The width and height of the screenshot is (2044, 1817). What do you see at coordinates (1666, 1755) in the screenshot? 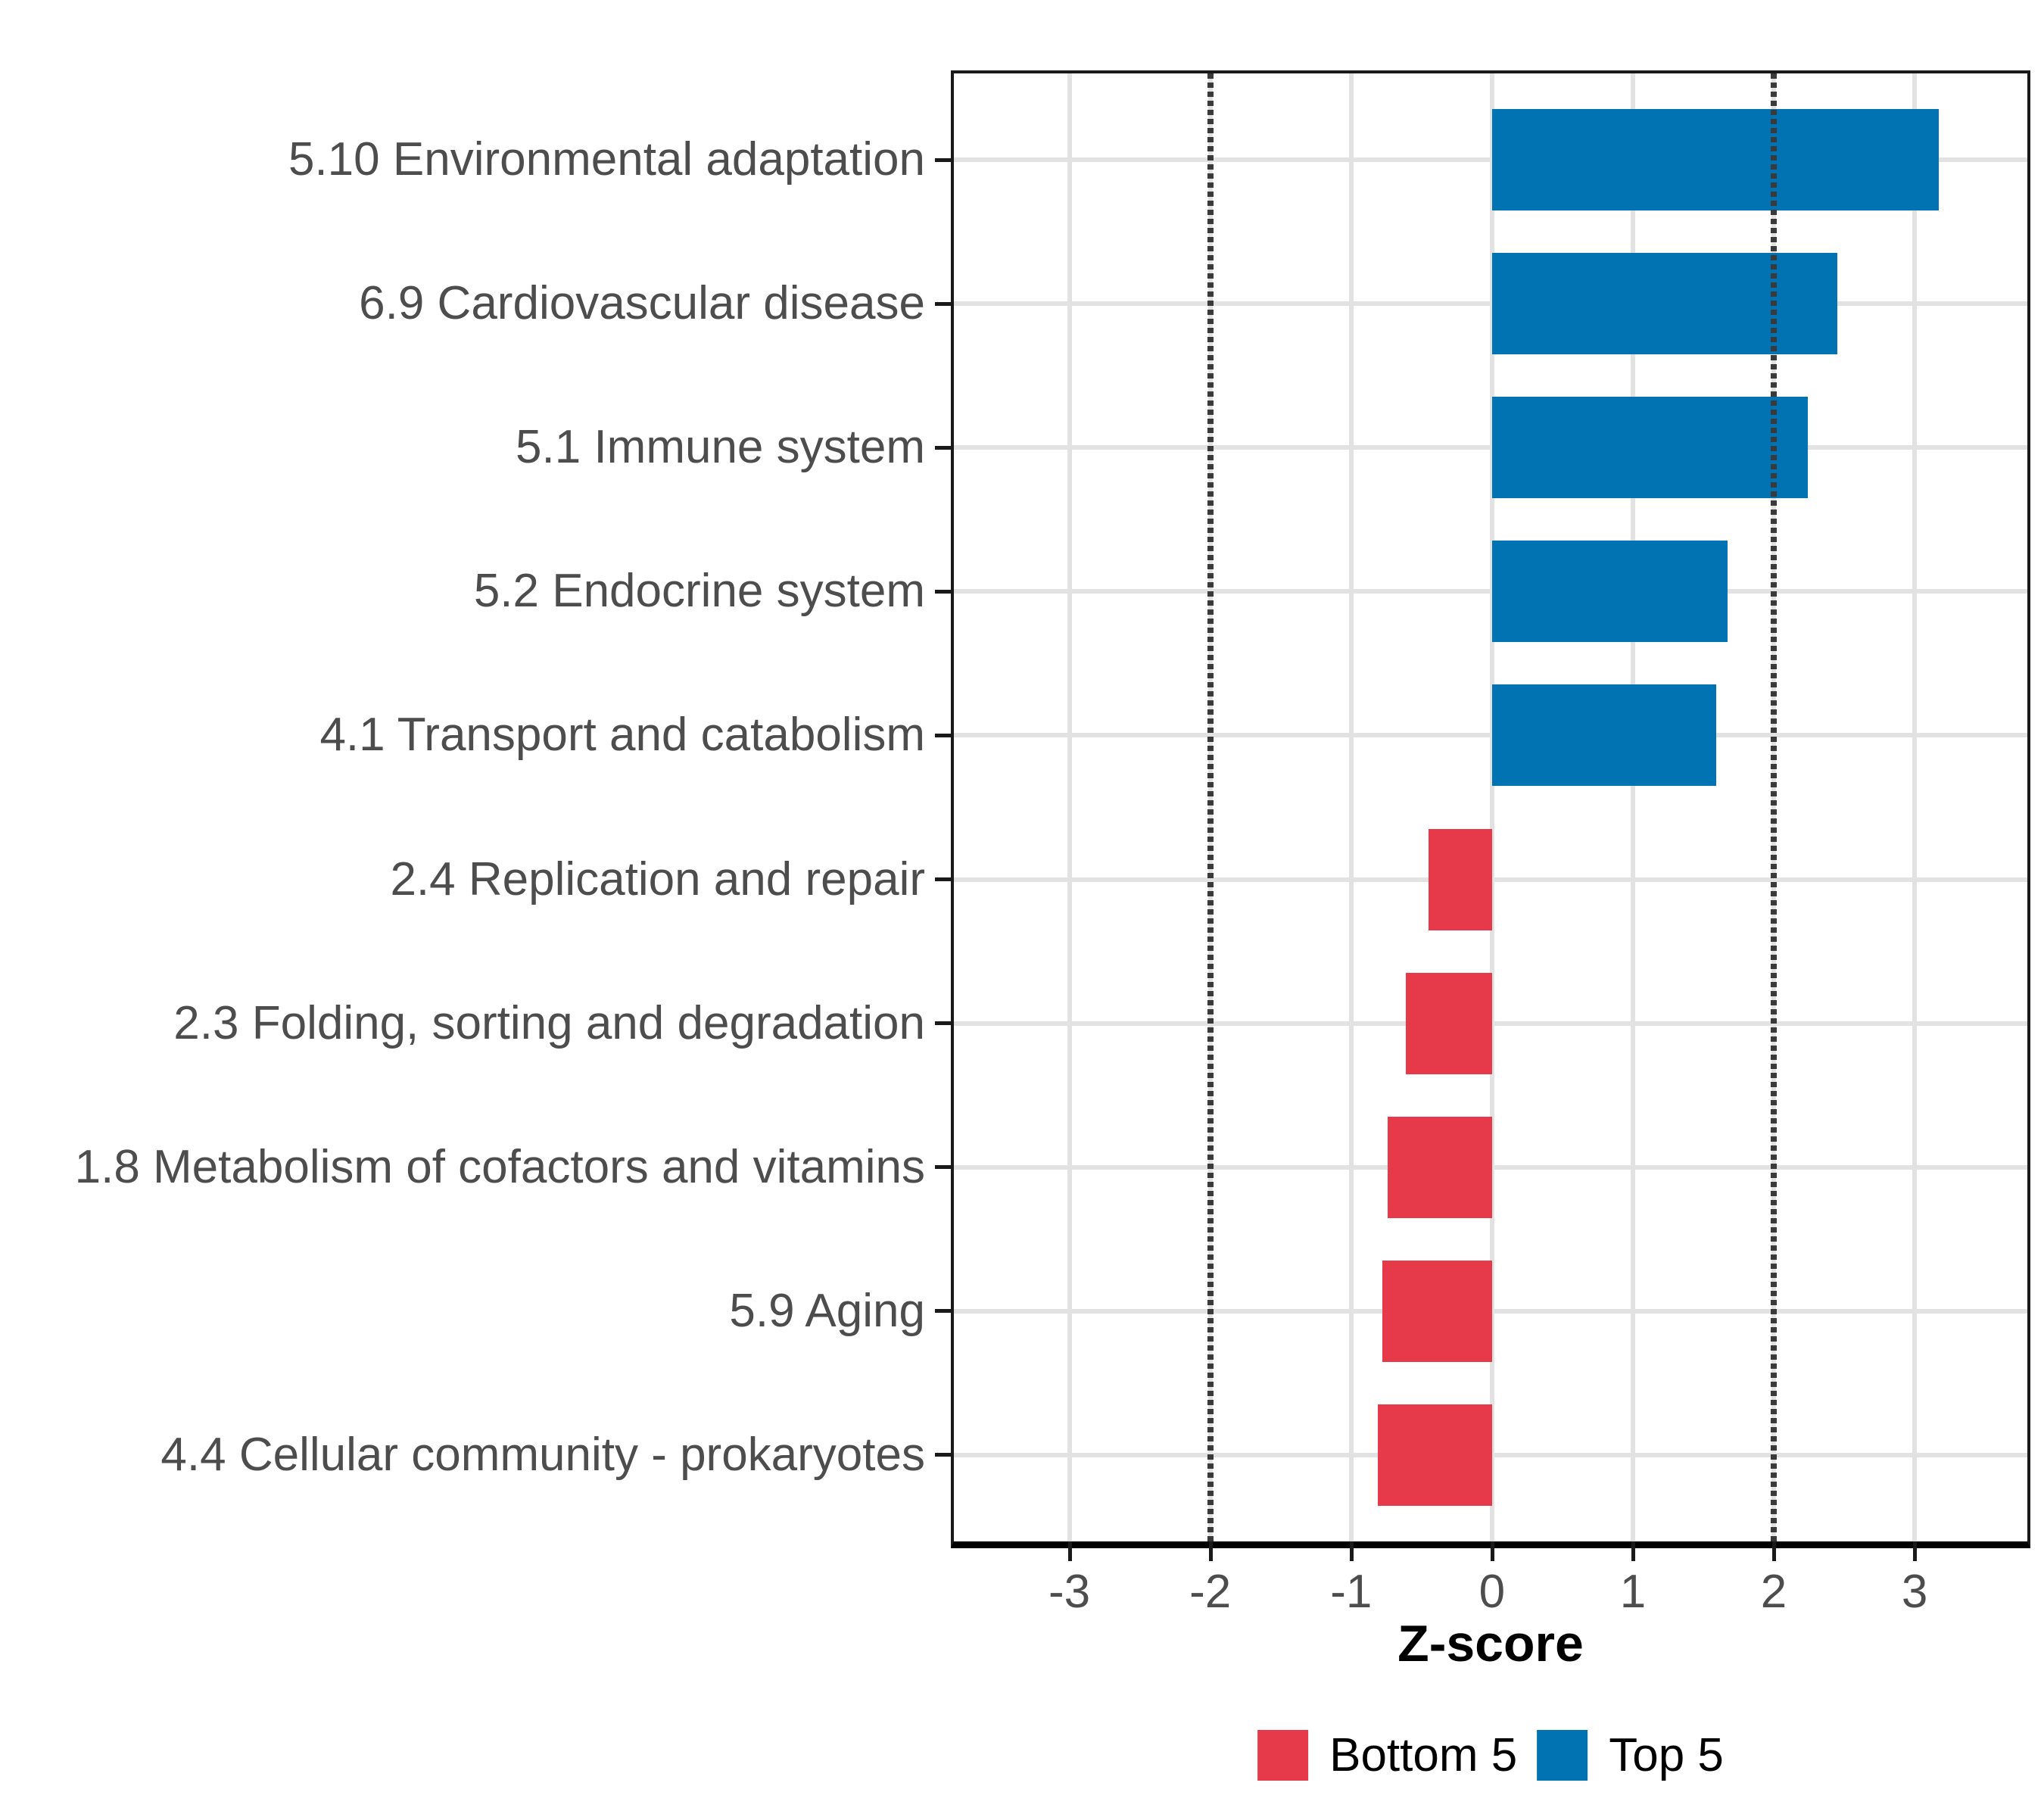
I see `legend-label-top5: Top 5` at bounding box center [1666, 1755].